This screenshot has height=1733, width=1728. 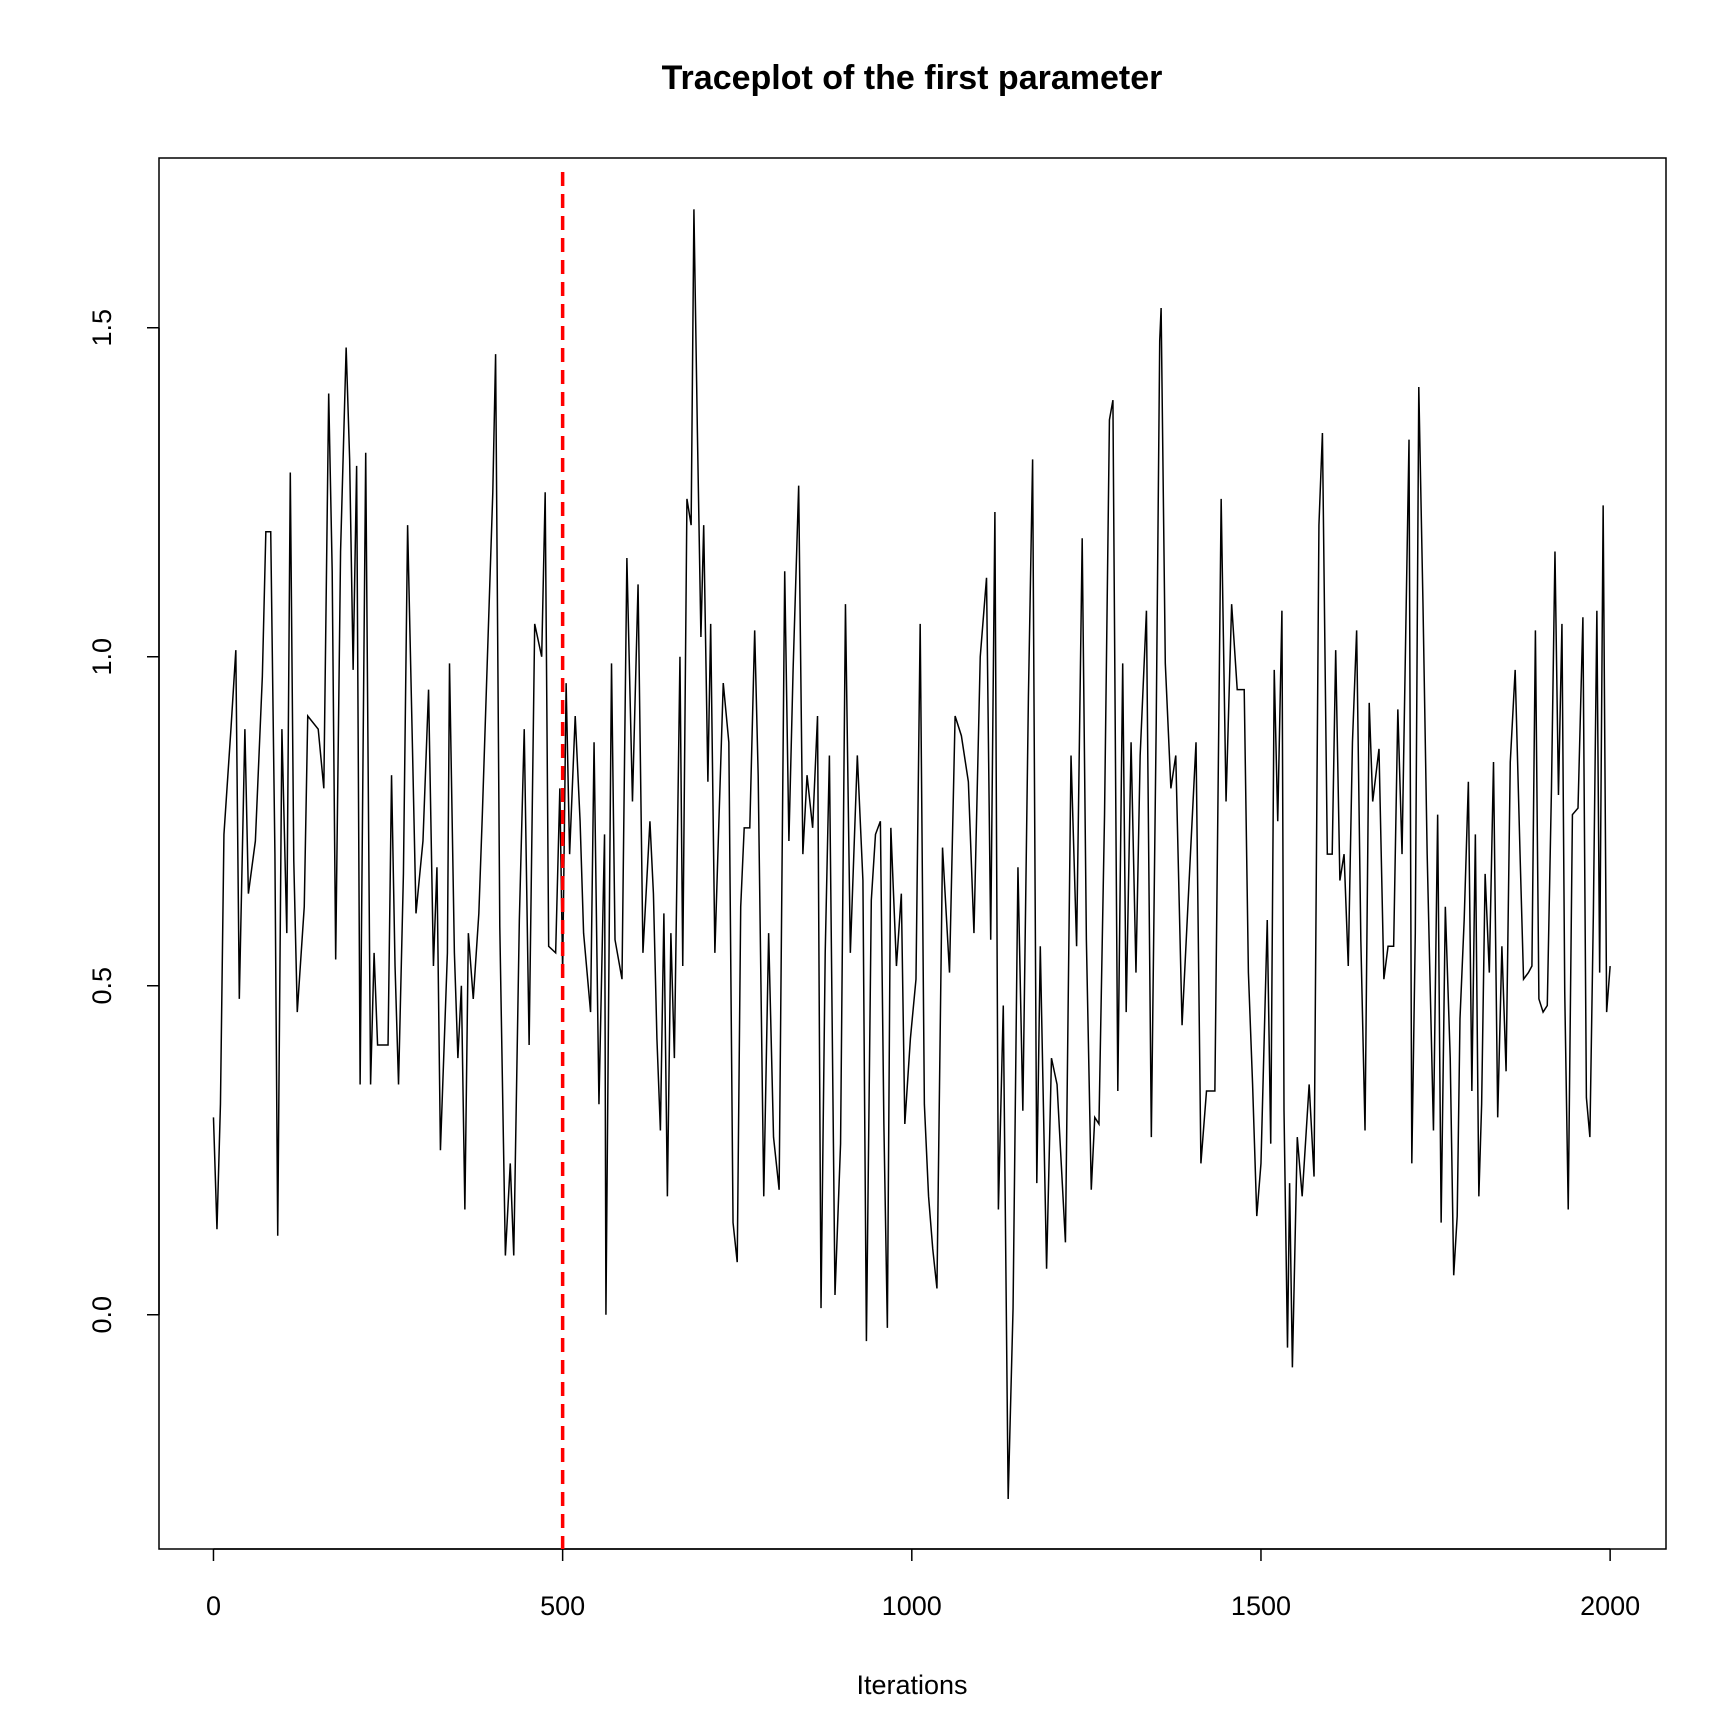 I want to click on y-tick-label: 1.0, so click(x=102, y=657).